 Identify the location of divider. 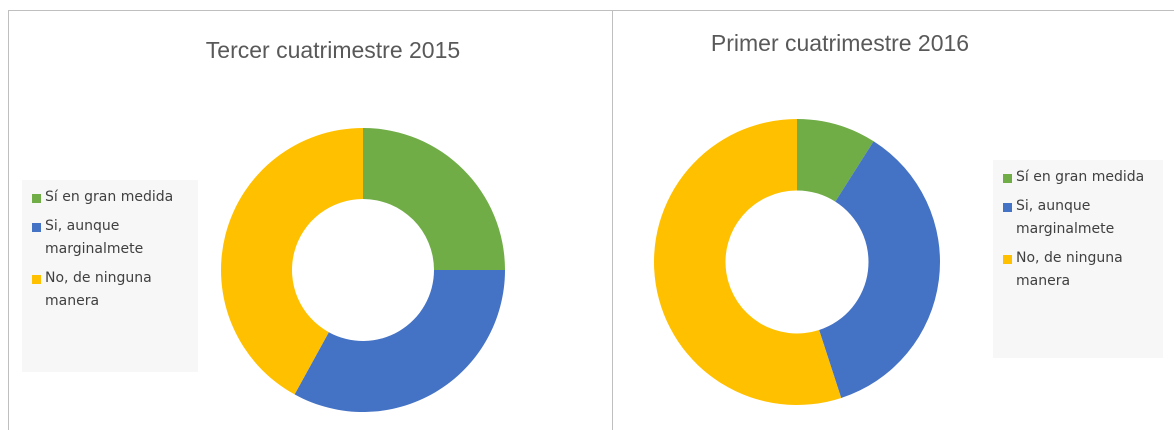
(612, 220).